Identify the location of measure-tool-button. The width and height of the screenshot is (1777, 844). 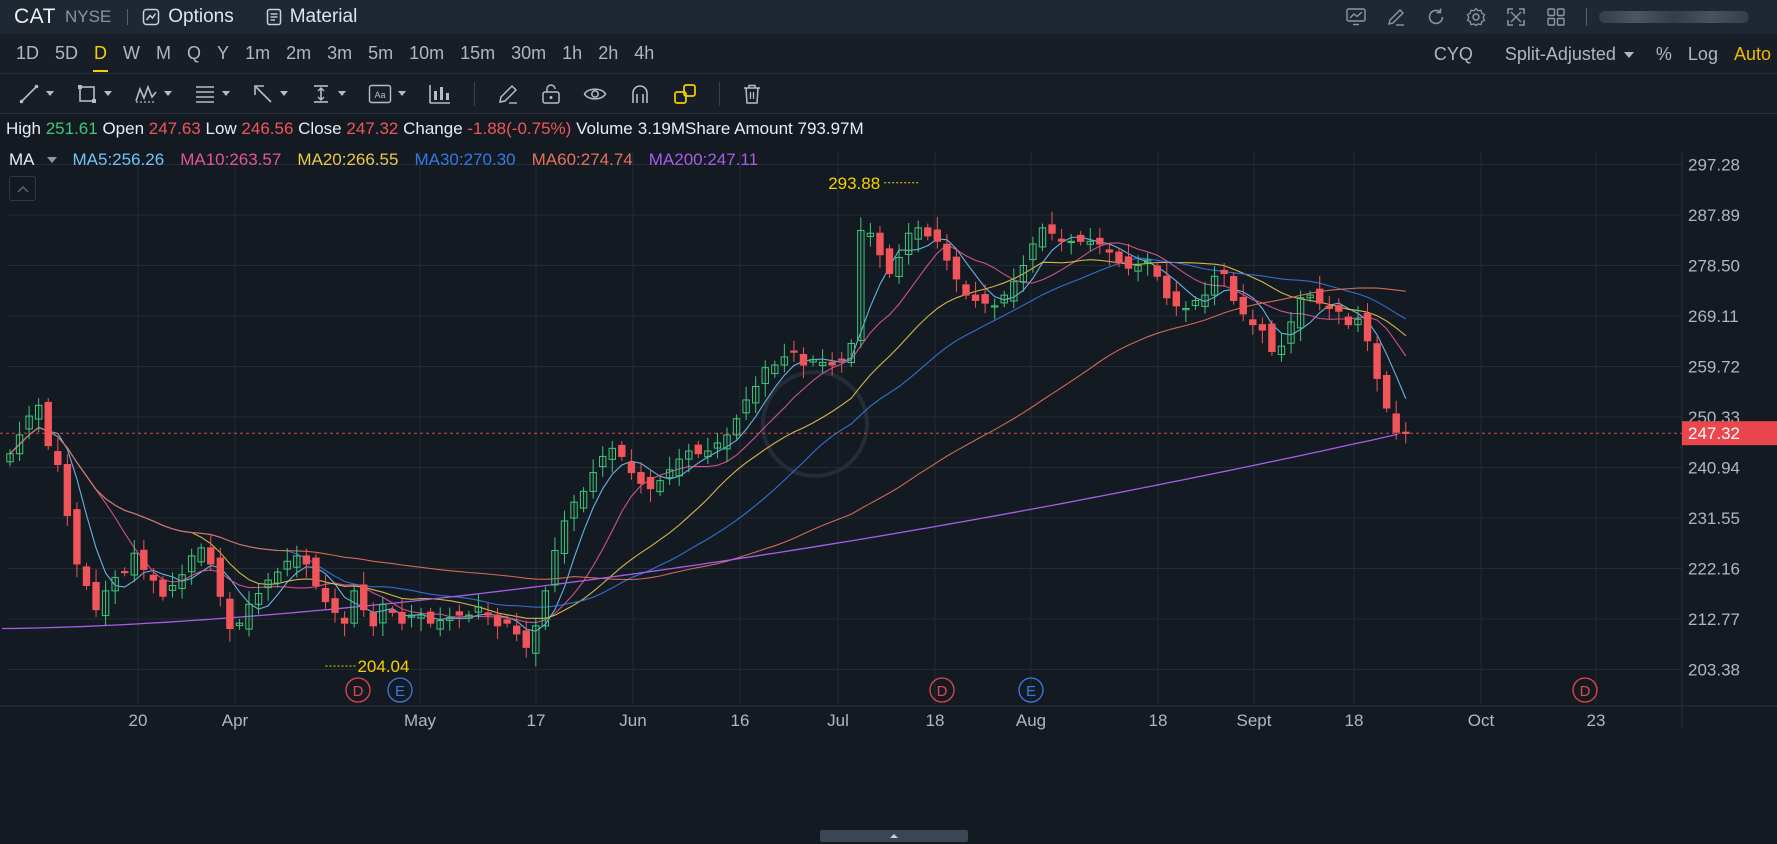
(328, 94).